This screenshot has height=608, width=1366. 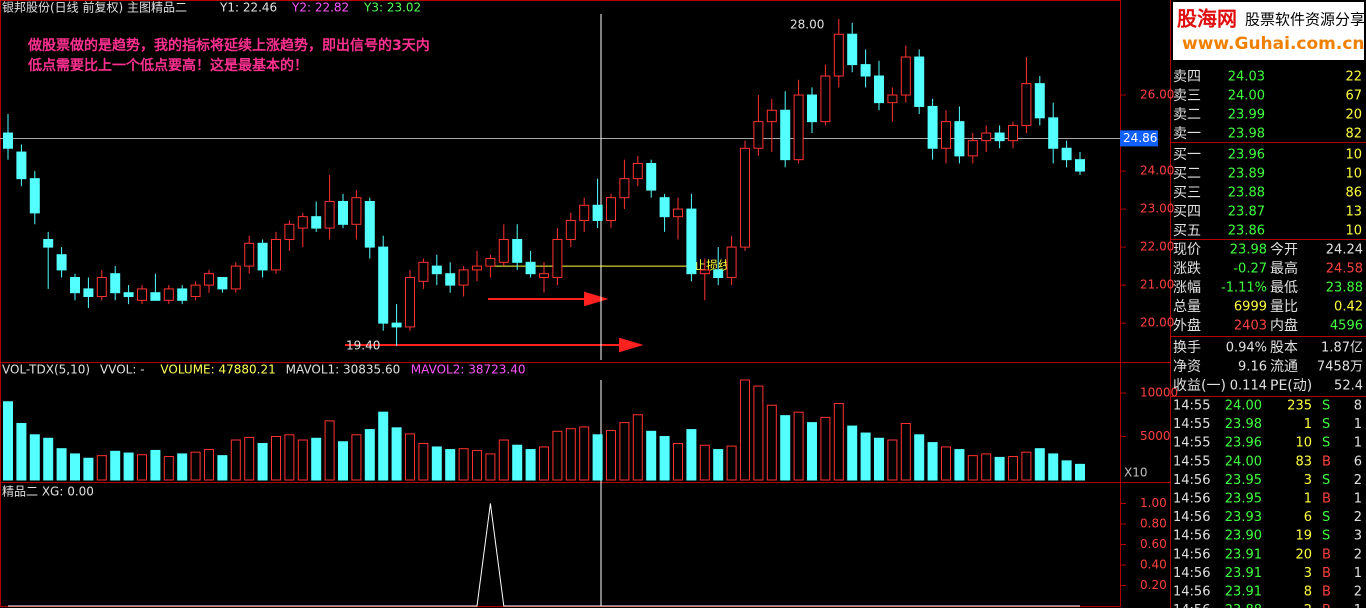 I want to click on logo-url: www.Guhai.com.cn, so click(x=1273, y=44).